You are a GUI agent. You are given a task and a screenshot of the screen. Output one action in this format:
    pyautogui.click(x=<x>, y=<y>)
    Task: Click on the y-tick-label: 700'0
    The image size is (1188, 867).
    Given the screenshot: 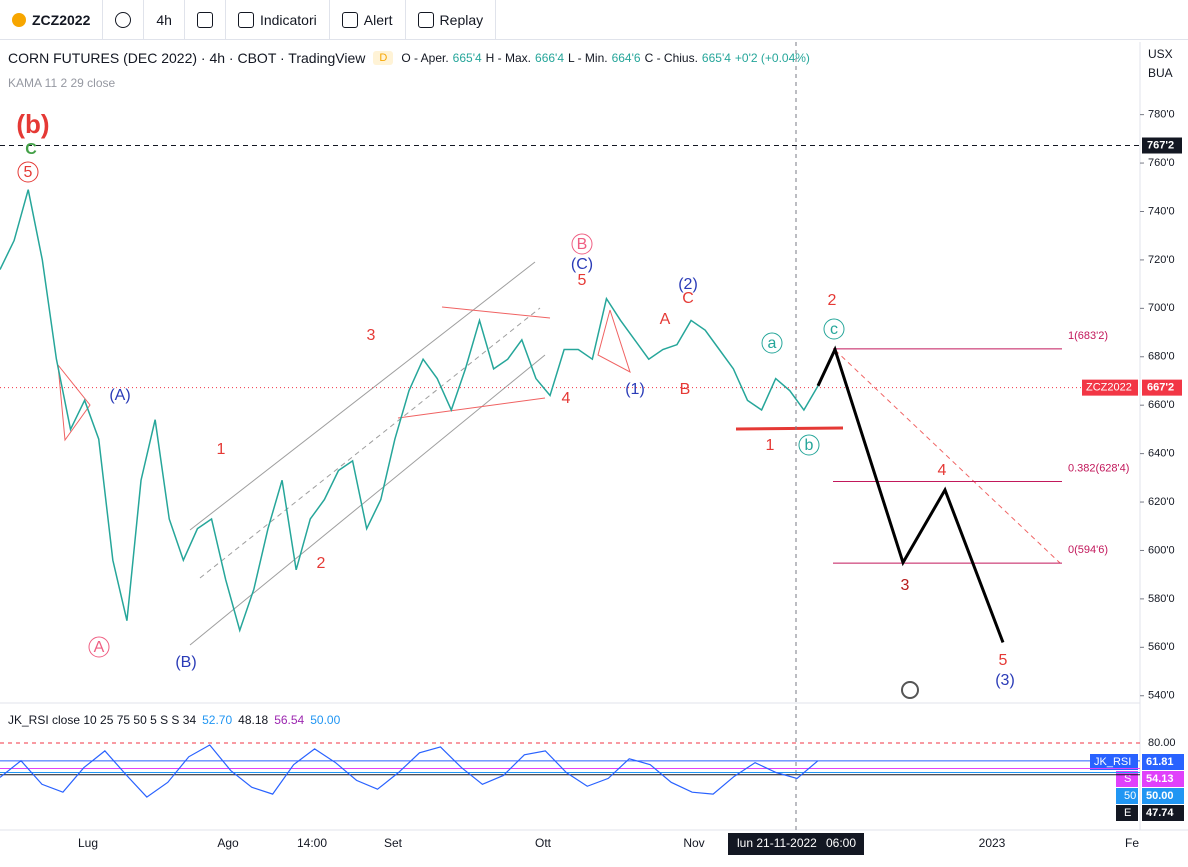 What is the action you would take?
    pyautogui.click(x=1161, y=308)
    